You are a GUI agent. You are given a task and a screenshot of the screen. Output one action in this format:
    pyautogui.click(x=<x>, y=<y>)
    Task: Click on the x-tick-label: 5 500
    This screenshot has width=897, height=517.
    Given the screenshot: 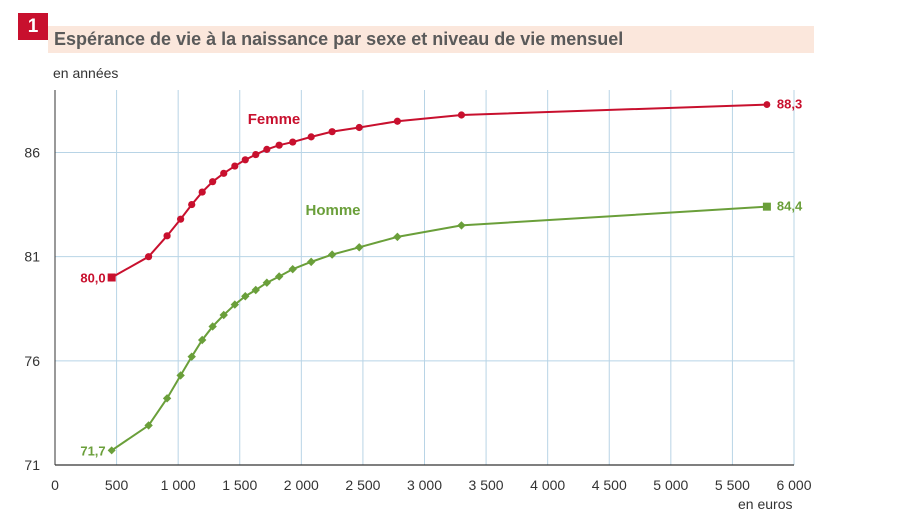 What is the action you would take?
    pyautogui.click(x=732, y=485)
    